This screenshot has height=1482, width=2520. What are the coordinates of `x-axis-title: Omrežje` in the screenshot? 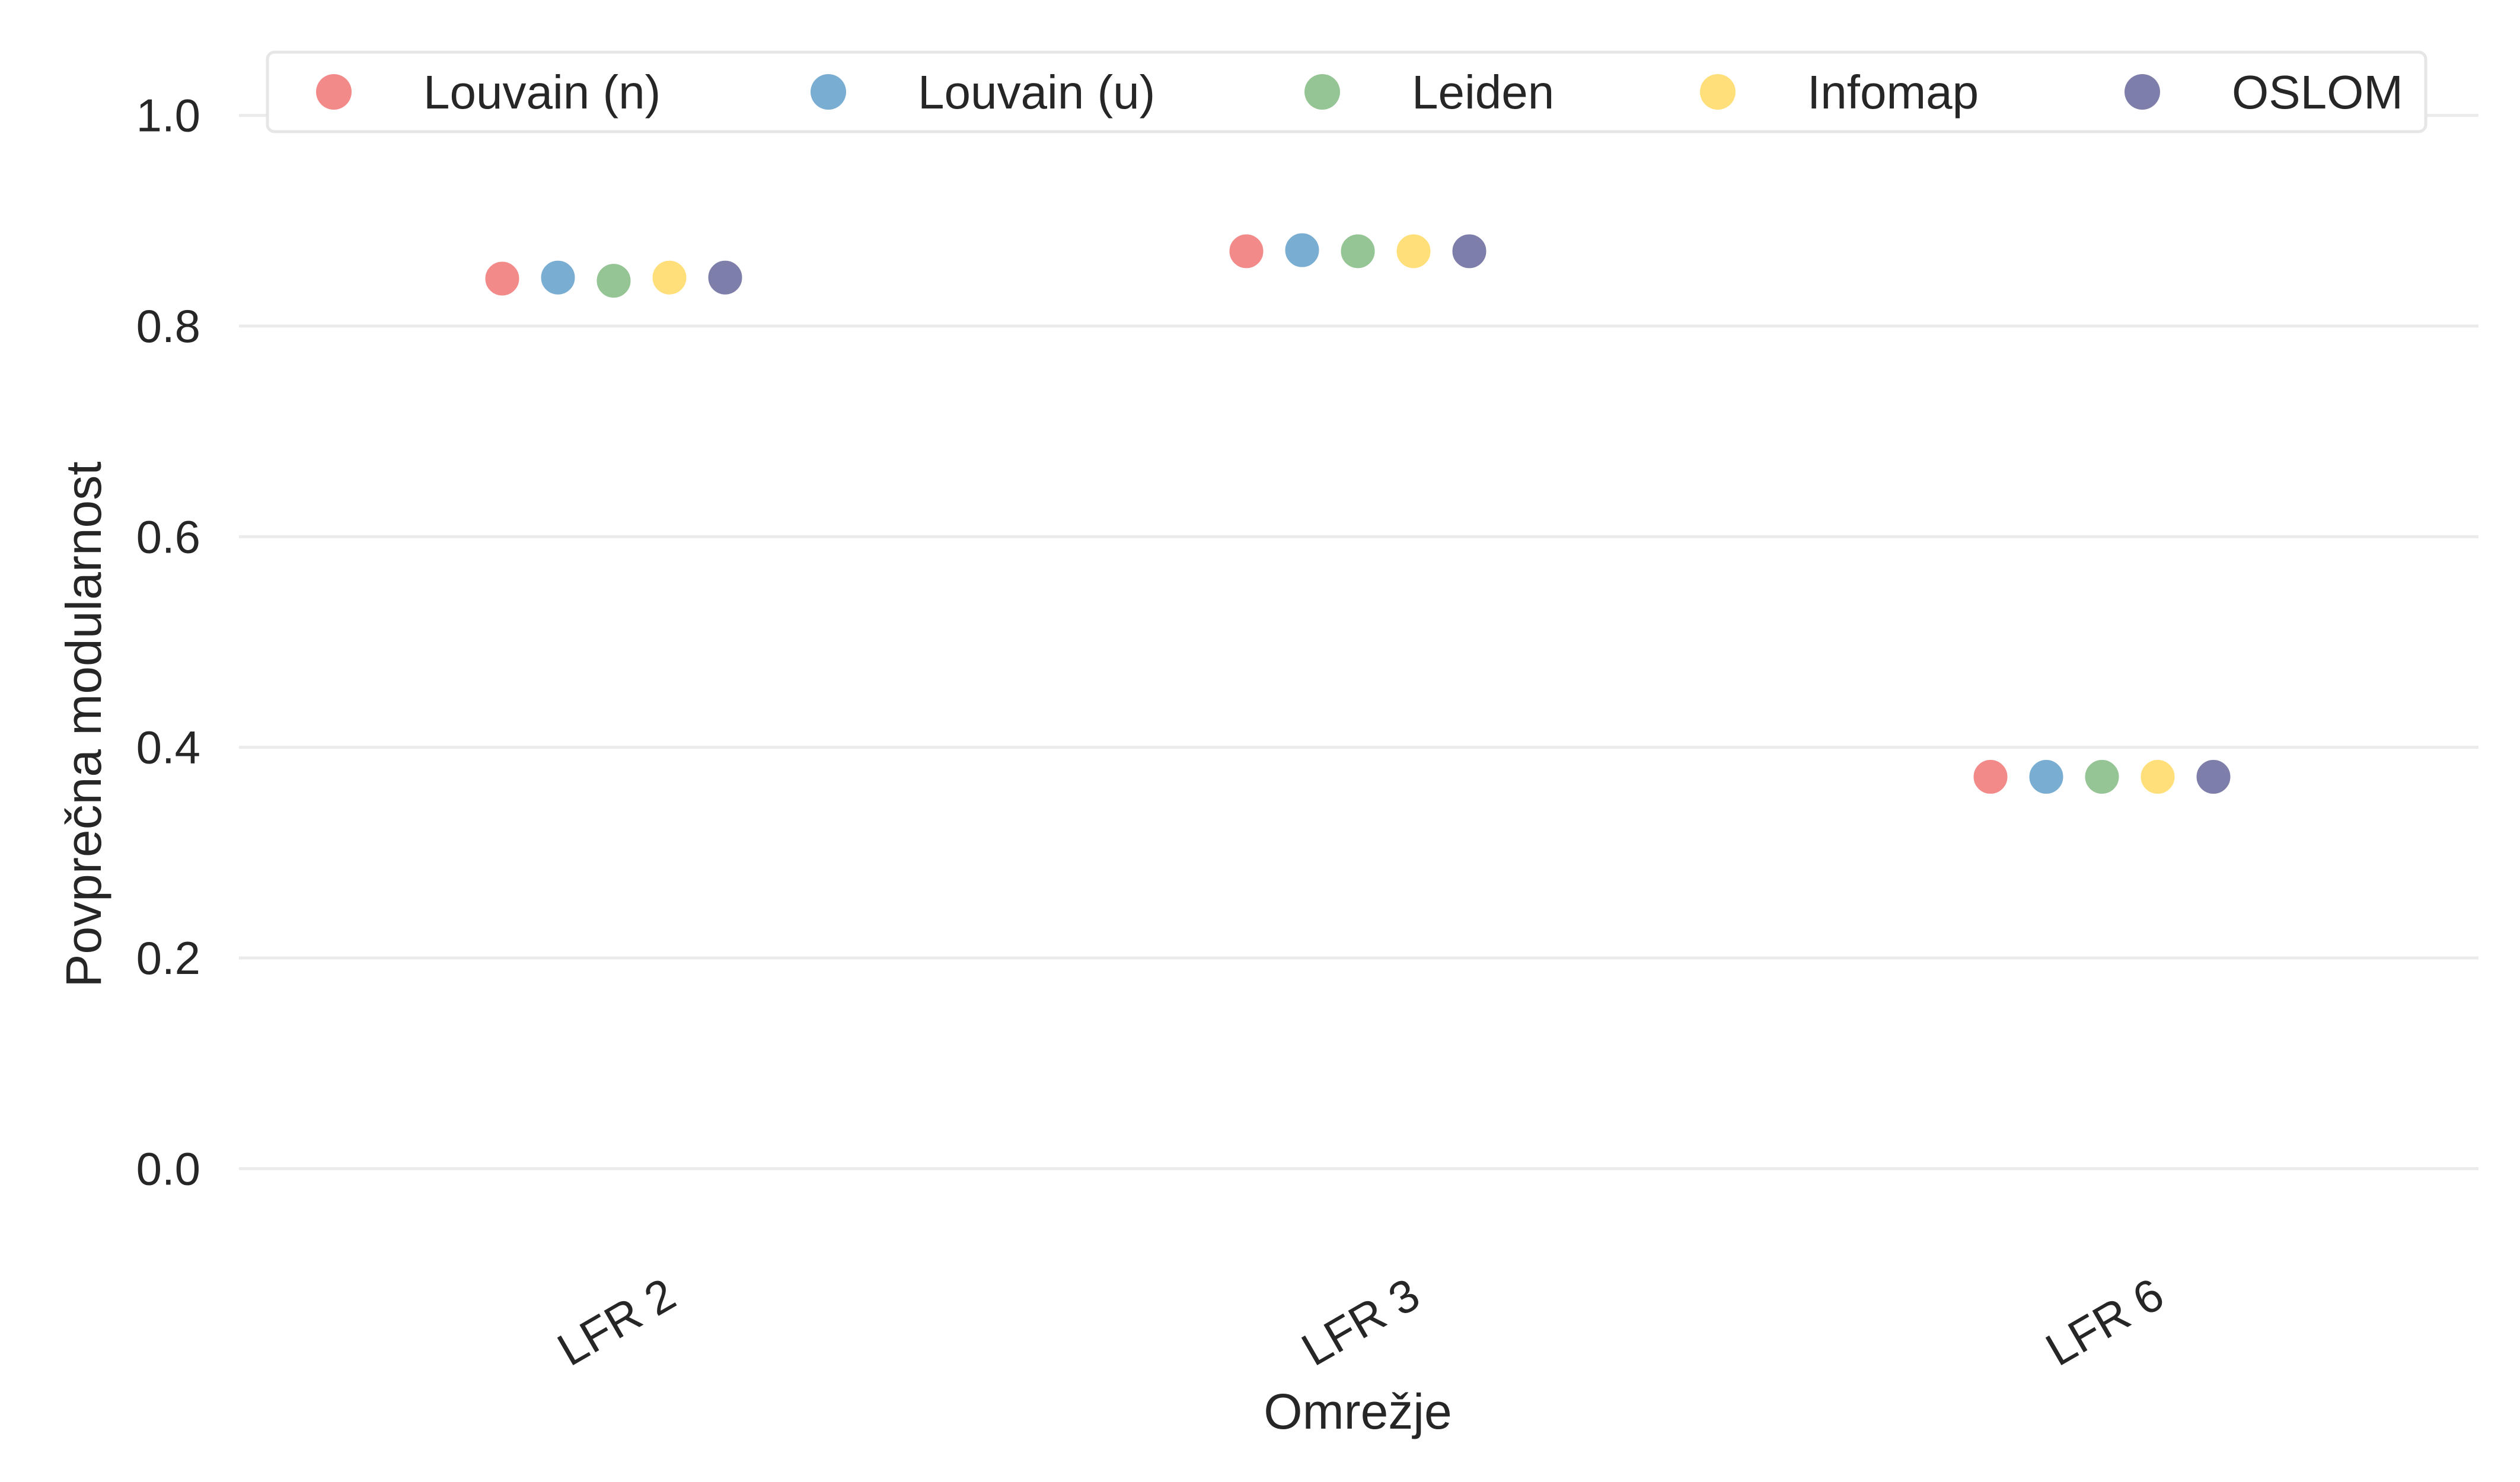 It's located at (1358, 1411).